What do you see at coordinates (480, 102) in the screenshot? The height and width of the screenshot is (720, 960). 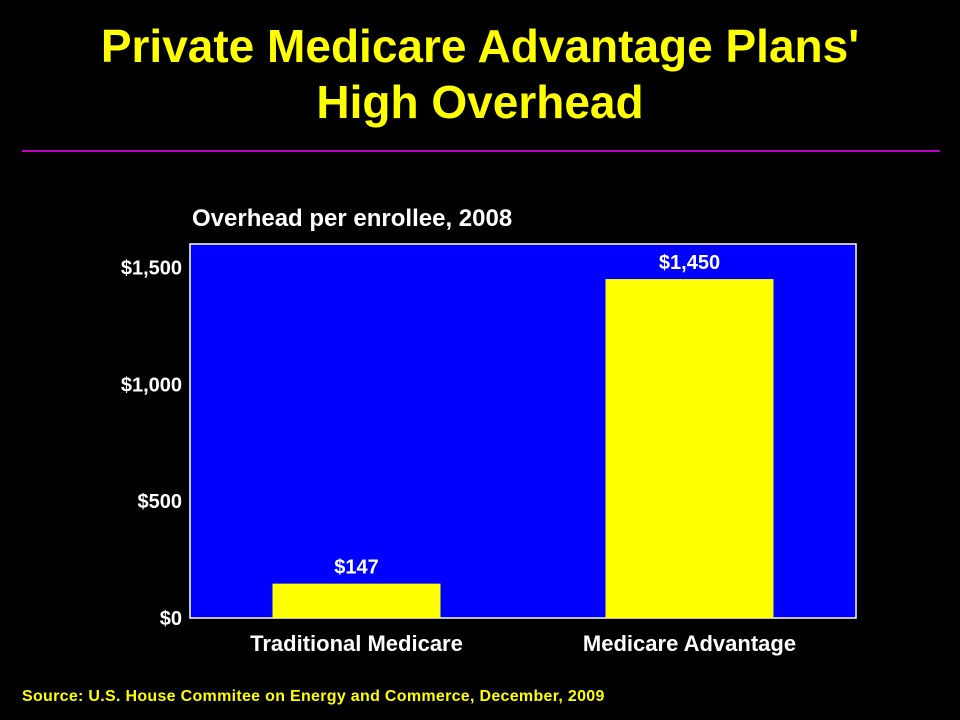 I see `slide-title-line-2: High Overhead` at bounding box center [480, 102].